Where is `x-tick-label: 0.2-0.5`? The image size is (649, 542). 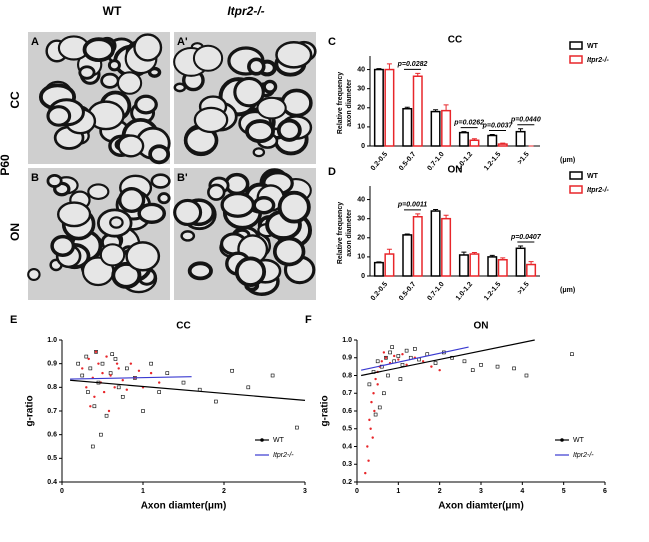
x-tick-label: 0.2-0.5 is located at coordinates (379, 291).